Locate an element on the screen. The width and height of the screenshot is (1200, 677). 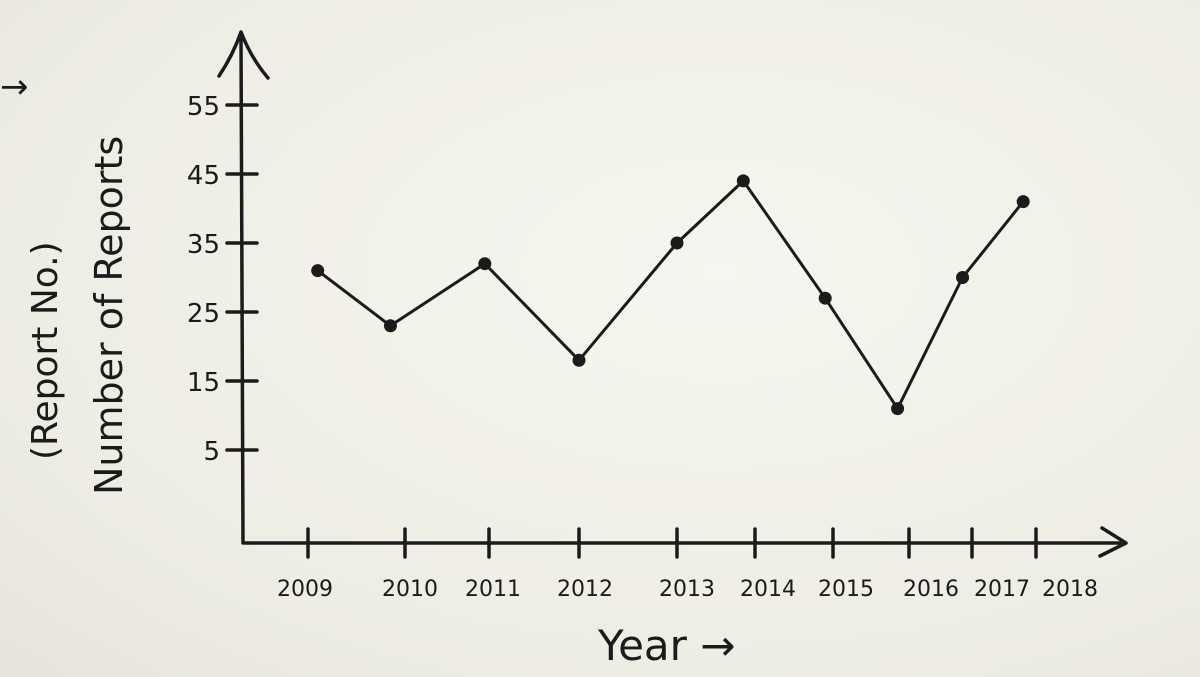
edge-arrow-mark: → is located at coordinates (14, 87).